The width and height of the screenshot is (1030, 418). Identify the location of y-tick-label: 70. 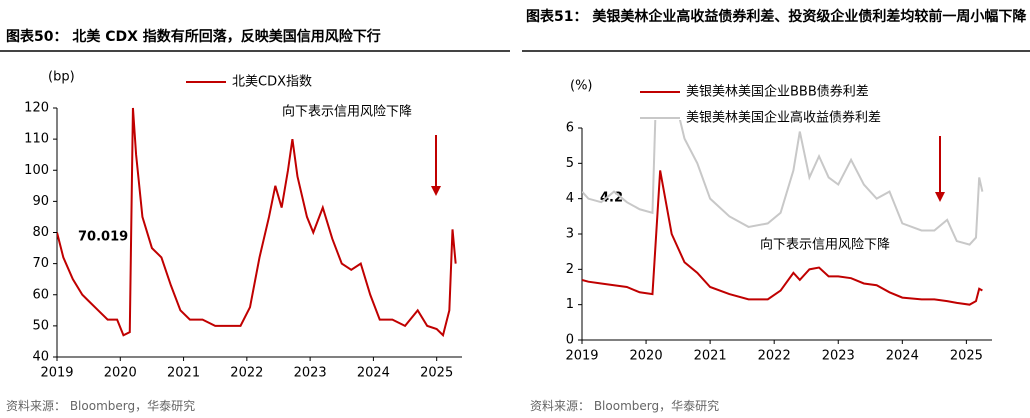
(40, 263).